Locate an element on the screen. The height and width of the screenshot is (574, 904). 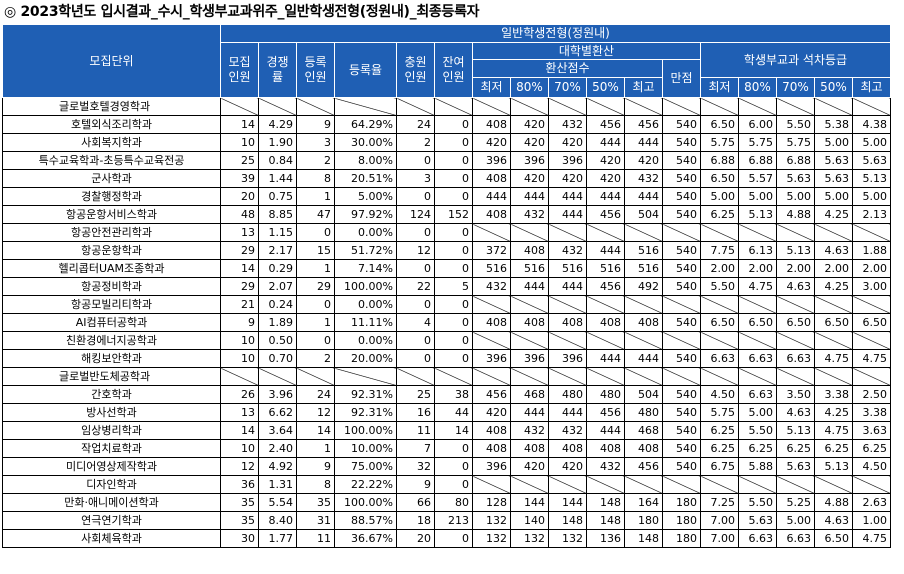
value-cell: 31 is located at coordinates (315, 520).